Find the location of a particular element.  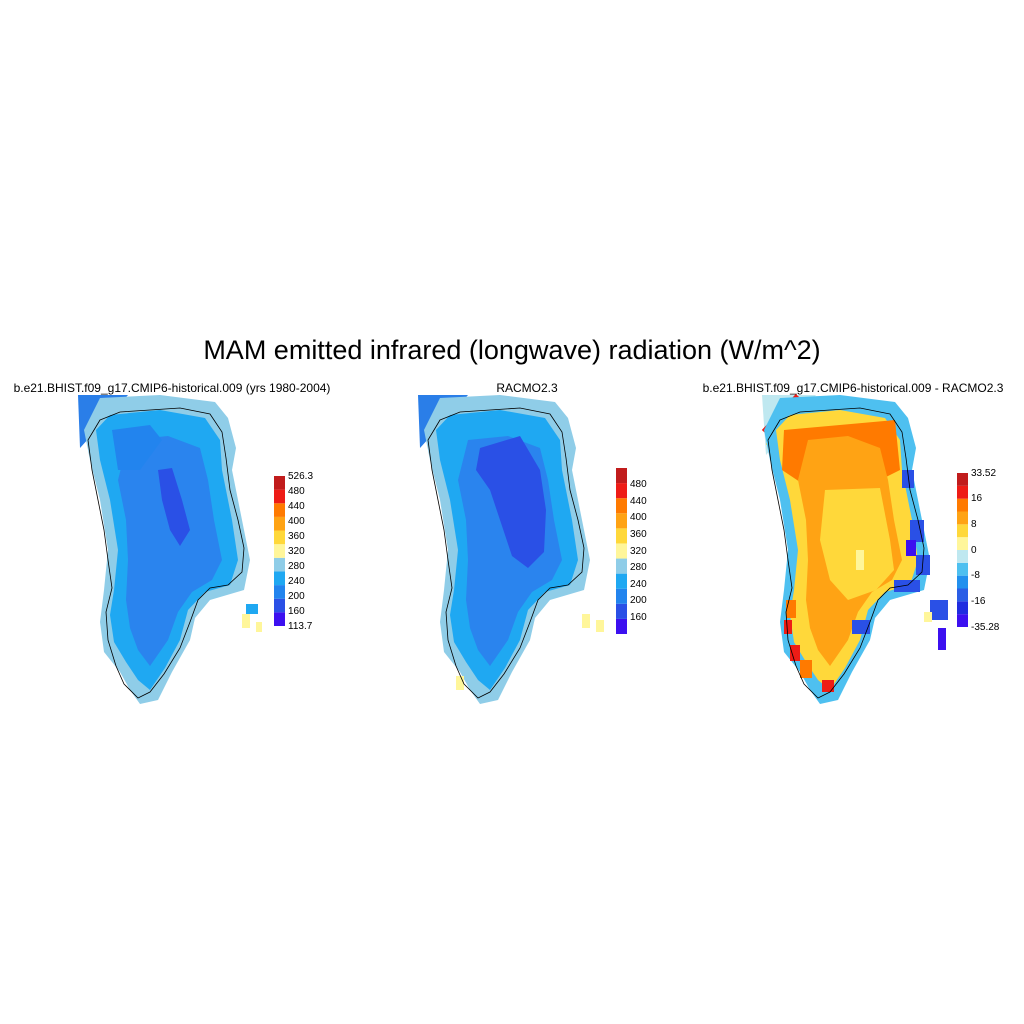

colorbar-1-tick-label: 360 is located at coordinates (296, 536).